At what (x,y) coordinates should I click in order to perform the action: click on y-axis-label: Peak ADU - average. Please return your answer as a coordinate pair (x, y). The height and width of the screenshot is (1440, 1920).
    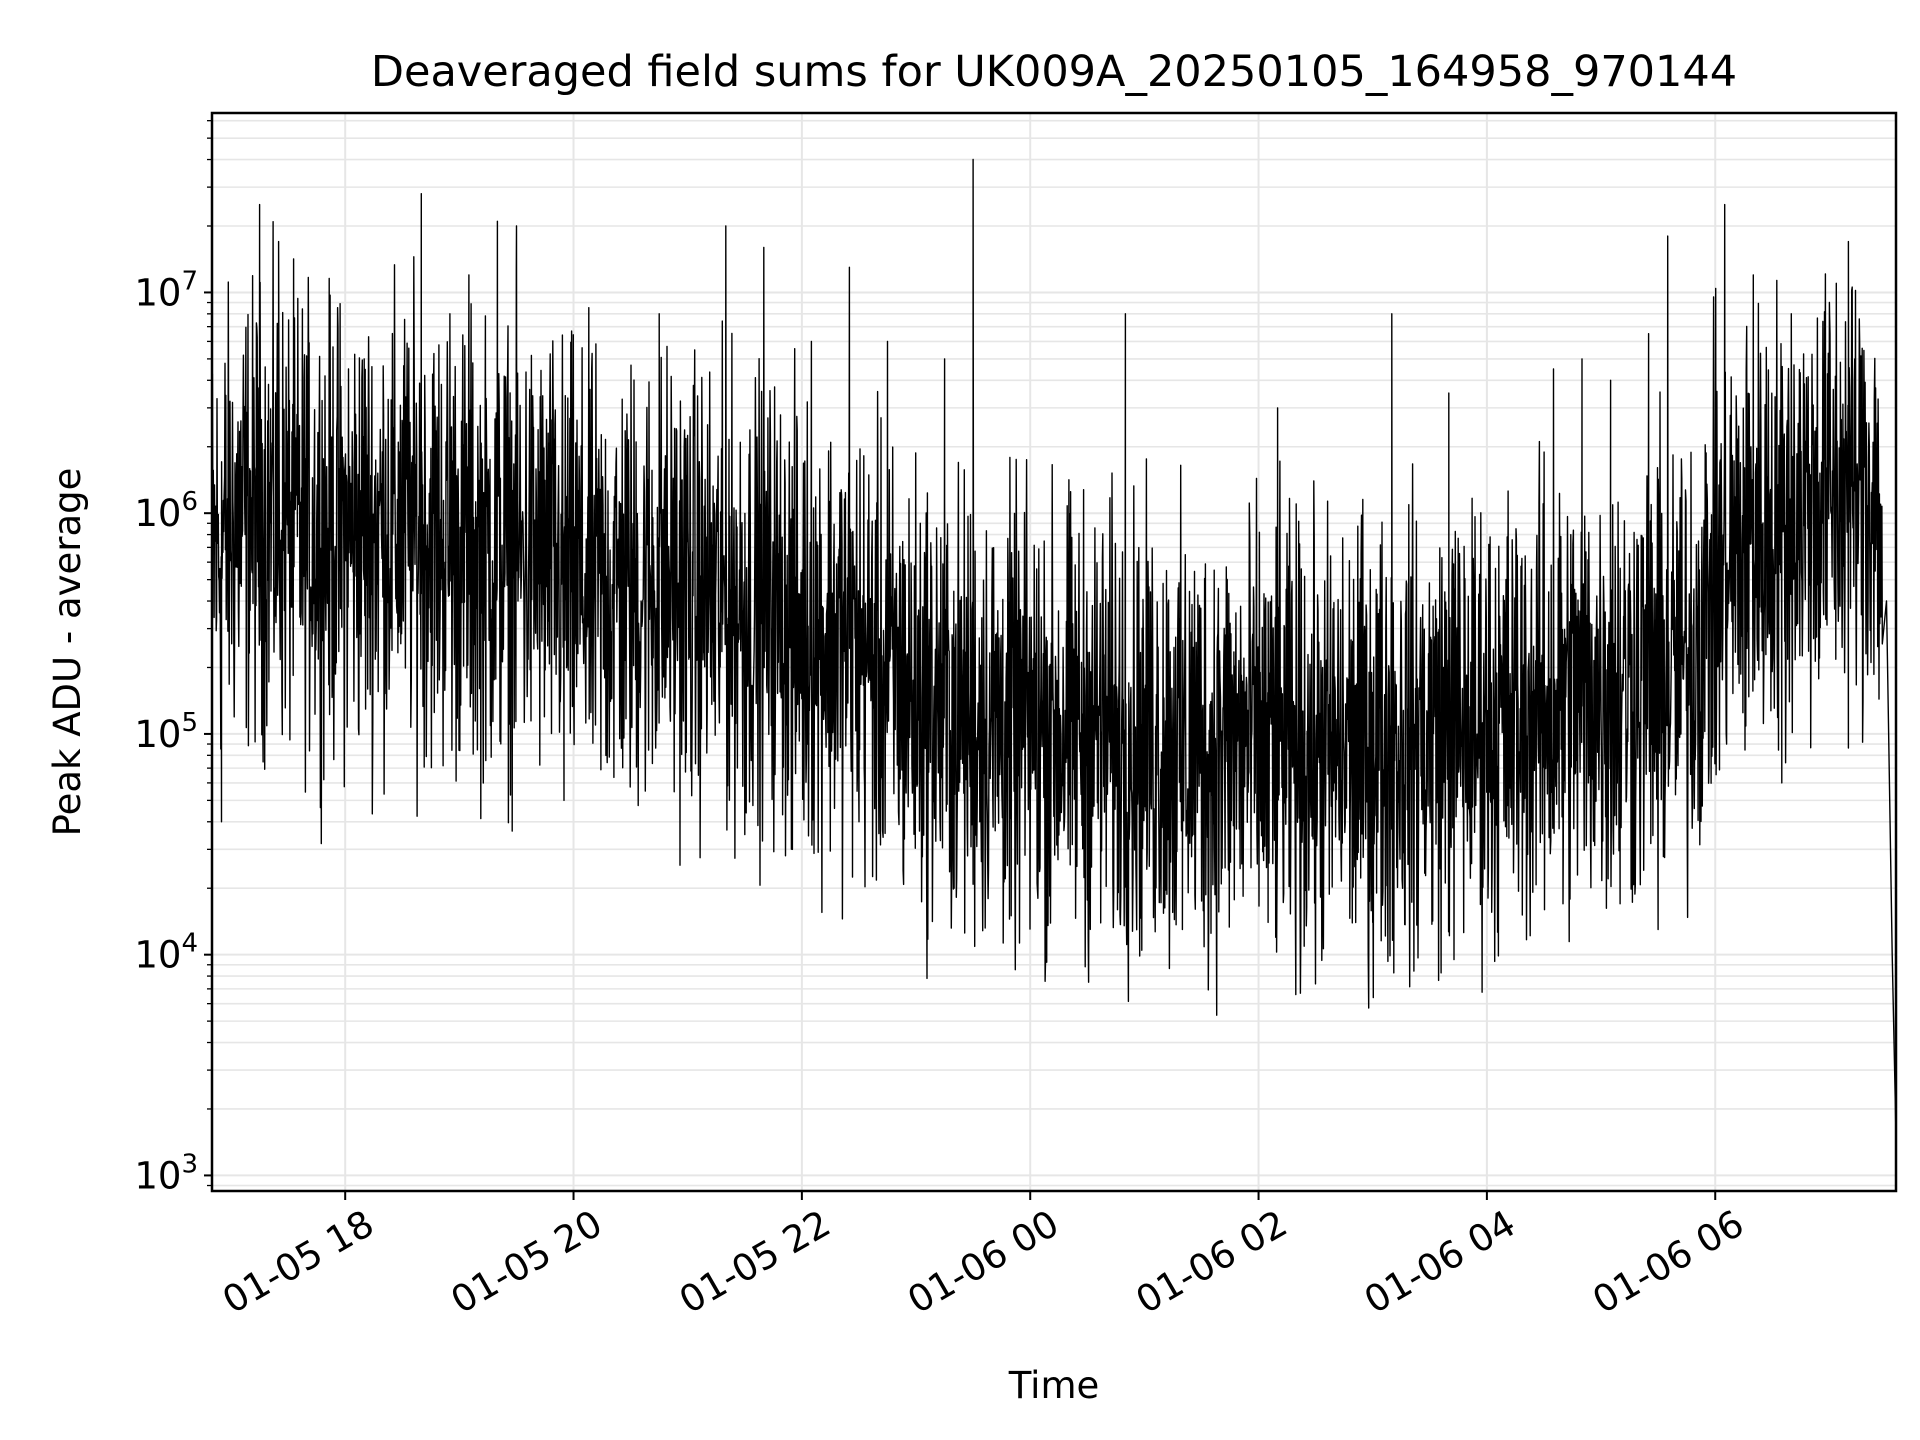
    Looking at the image, I should click on (67, 652).